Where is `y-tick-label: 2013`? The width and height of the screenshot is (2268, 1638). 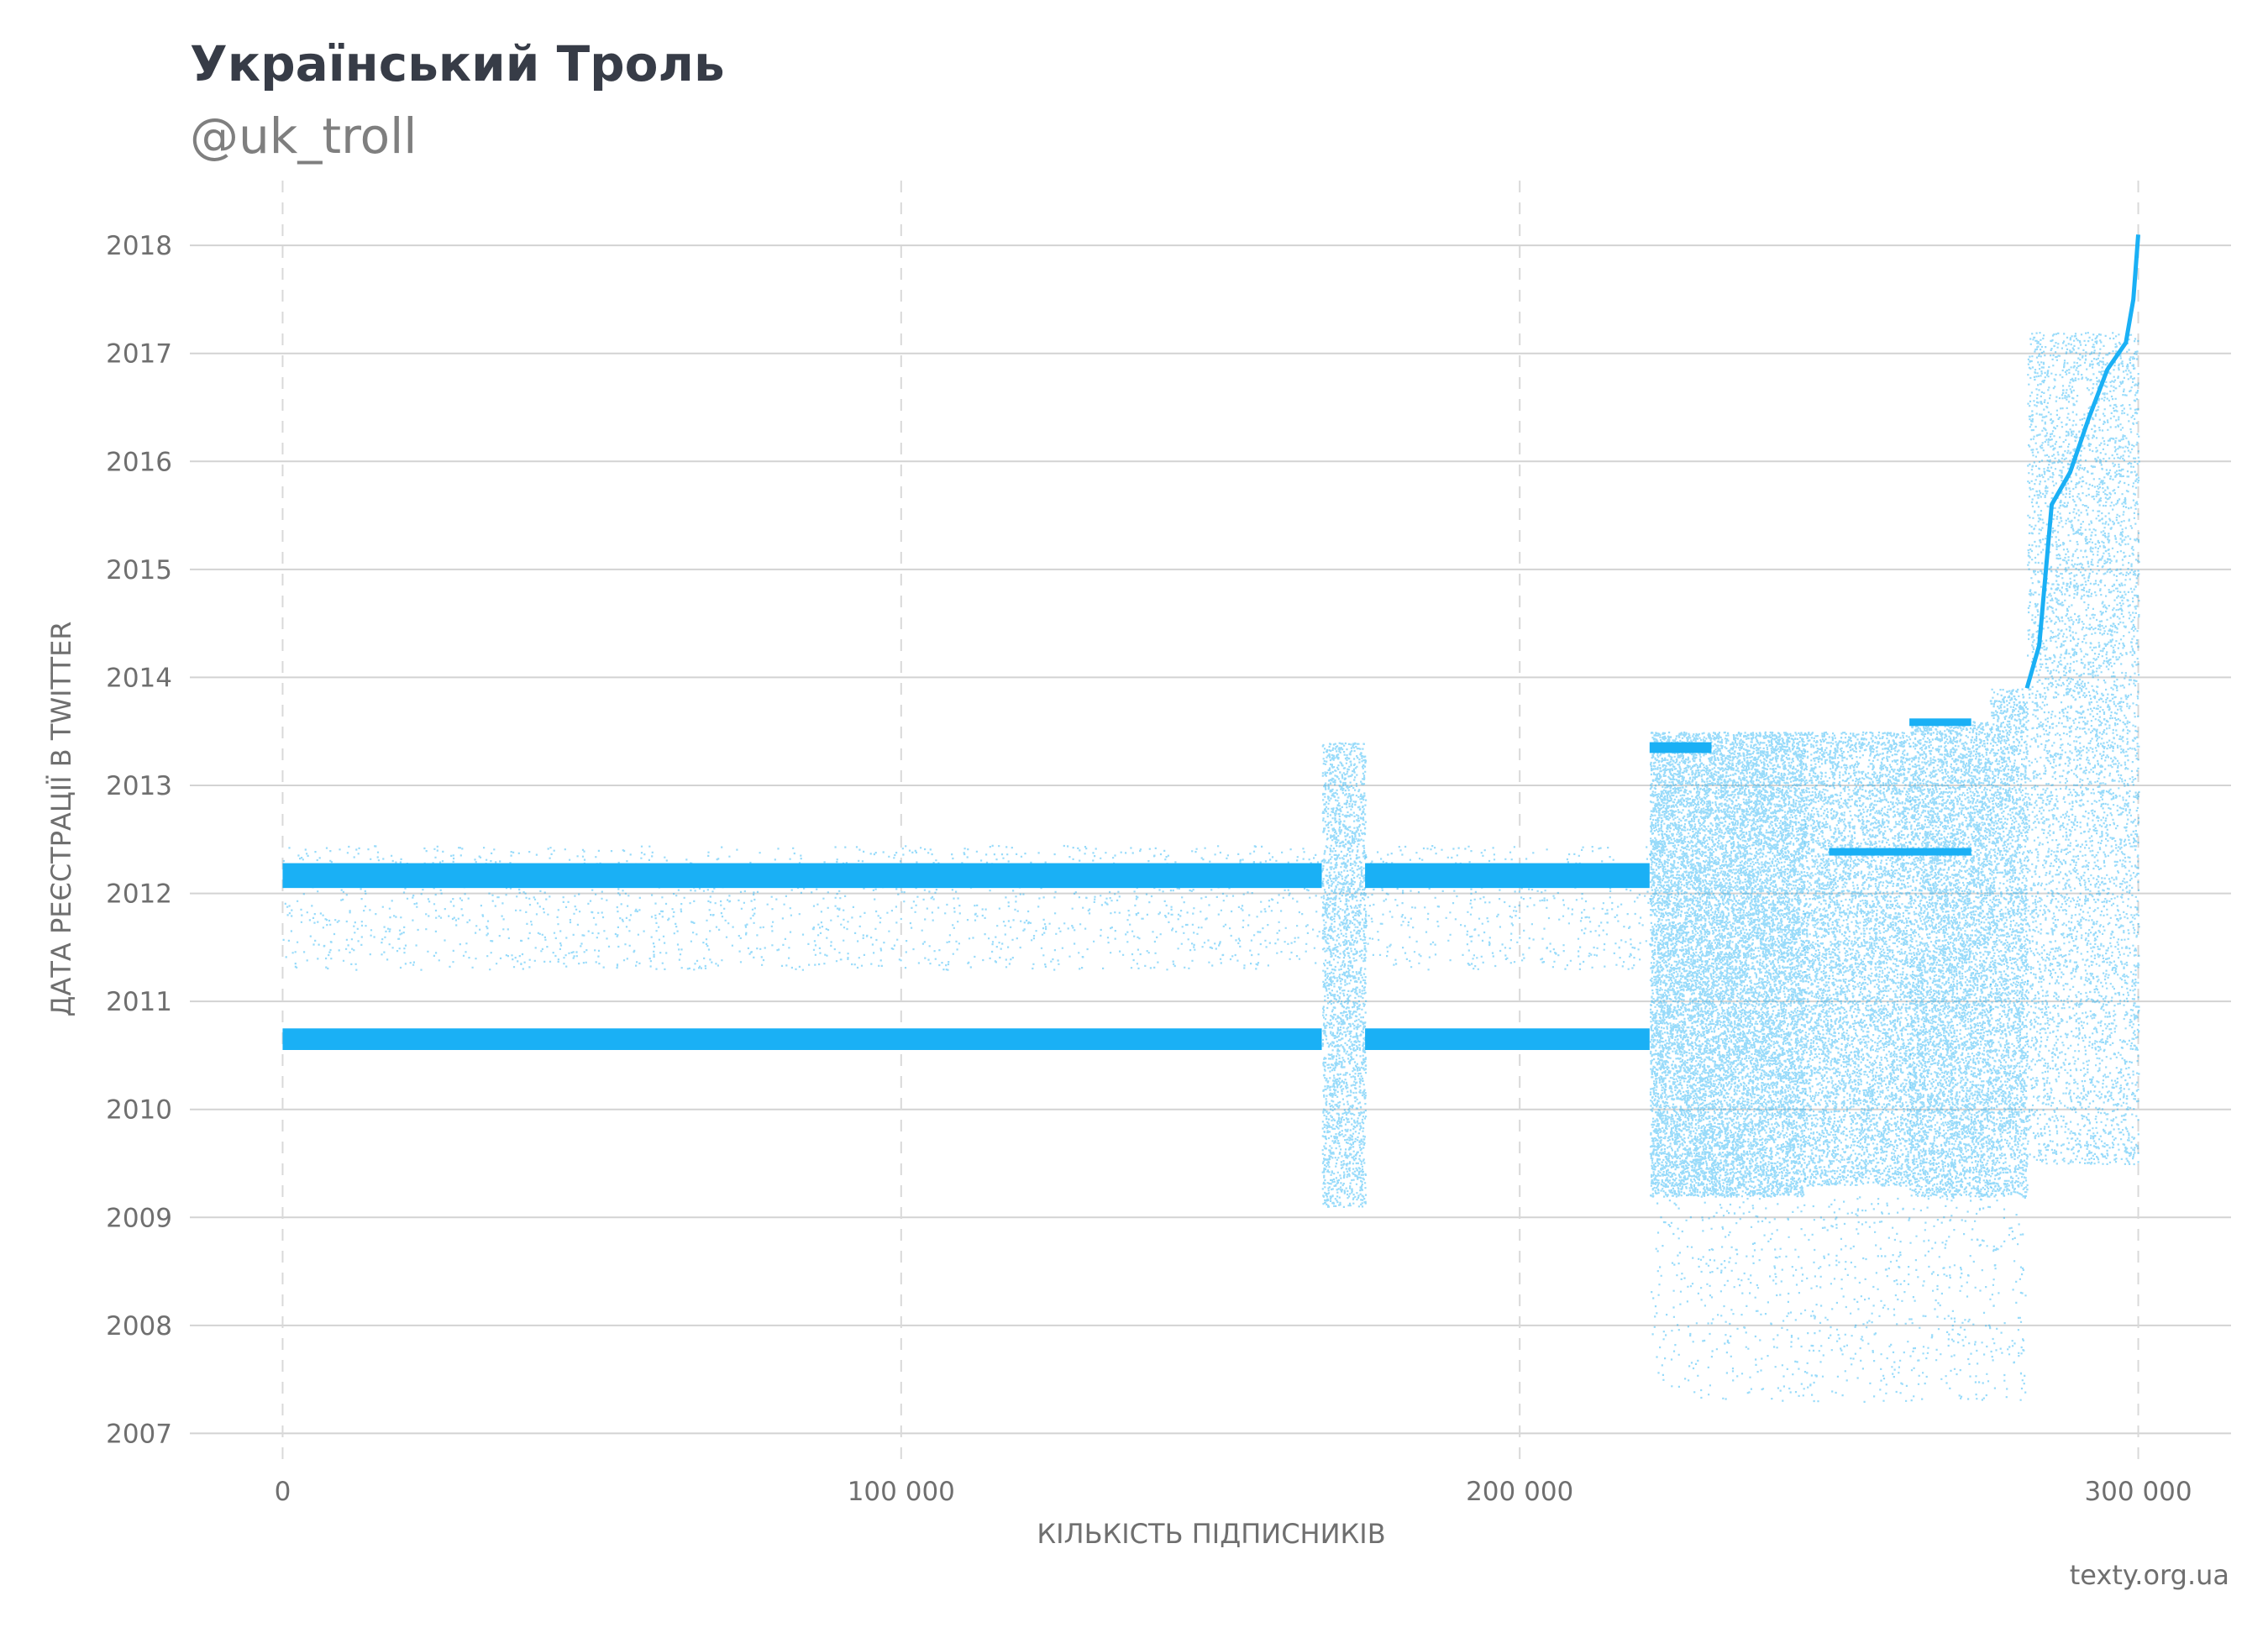 y-tick-label: 2013 is located at coordinates (139, 786).